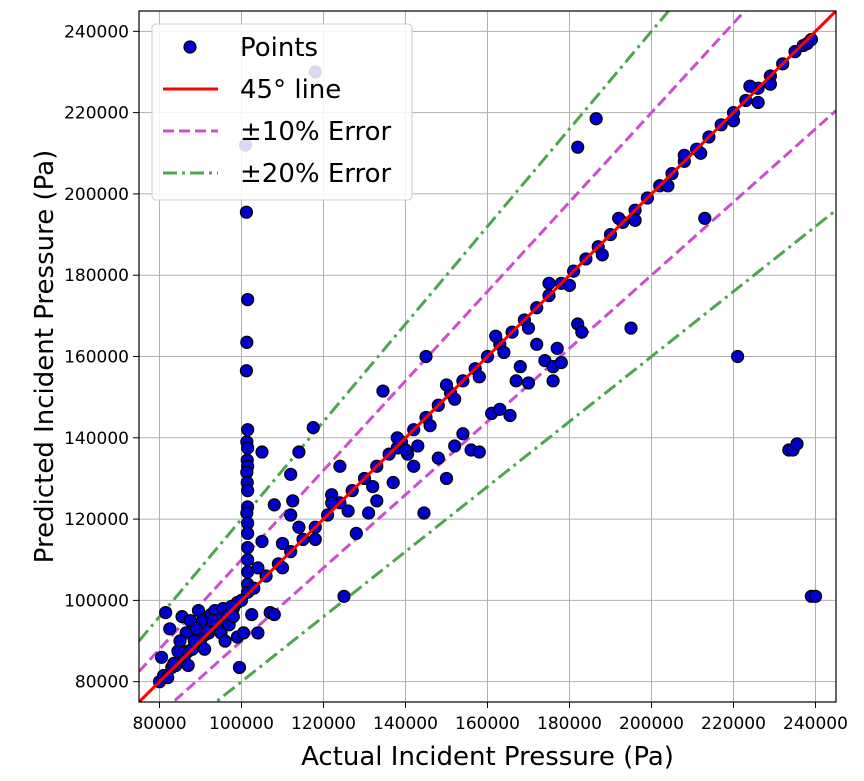 Image resolution: width=864 pixels, height=781 pixels. I want to click on x-tick-label: 120000, so click(323, 724).